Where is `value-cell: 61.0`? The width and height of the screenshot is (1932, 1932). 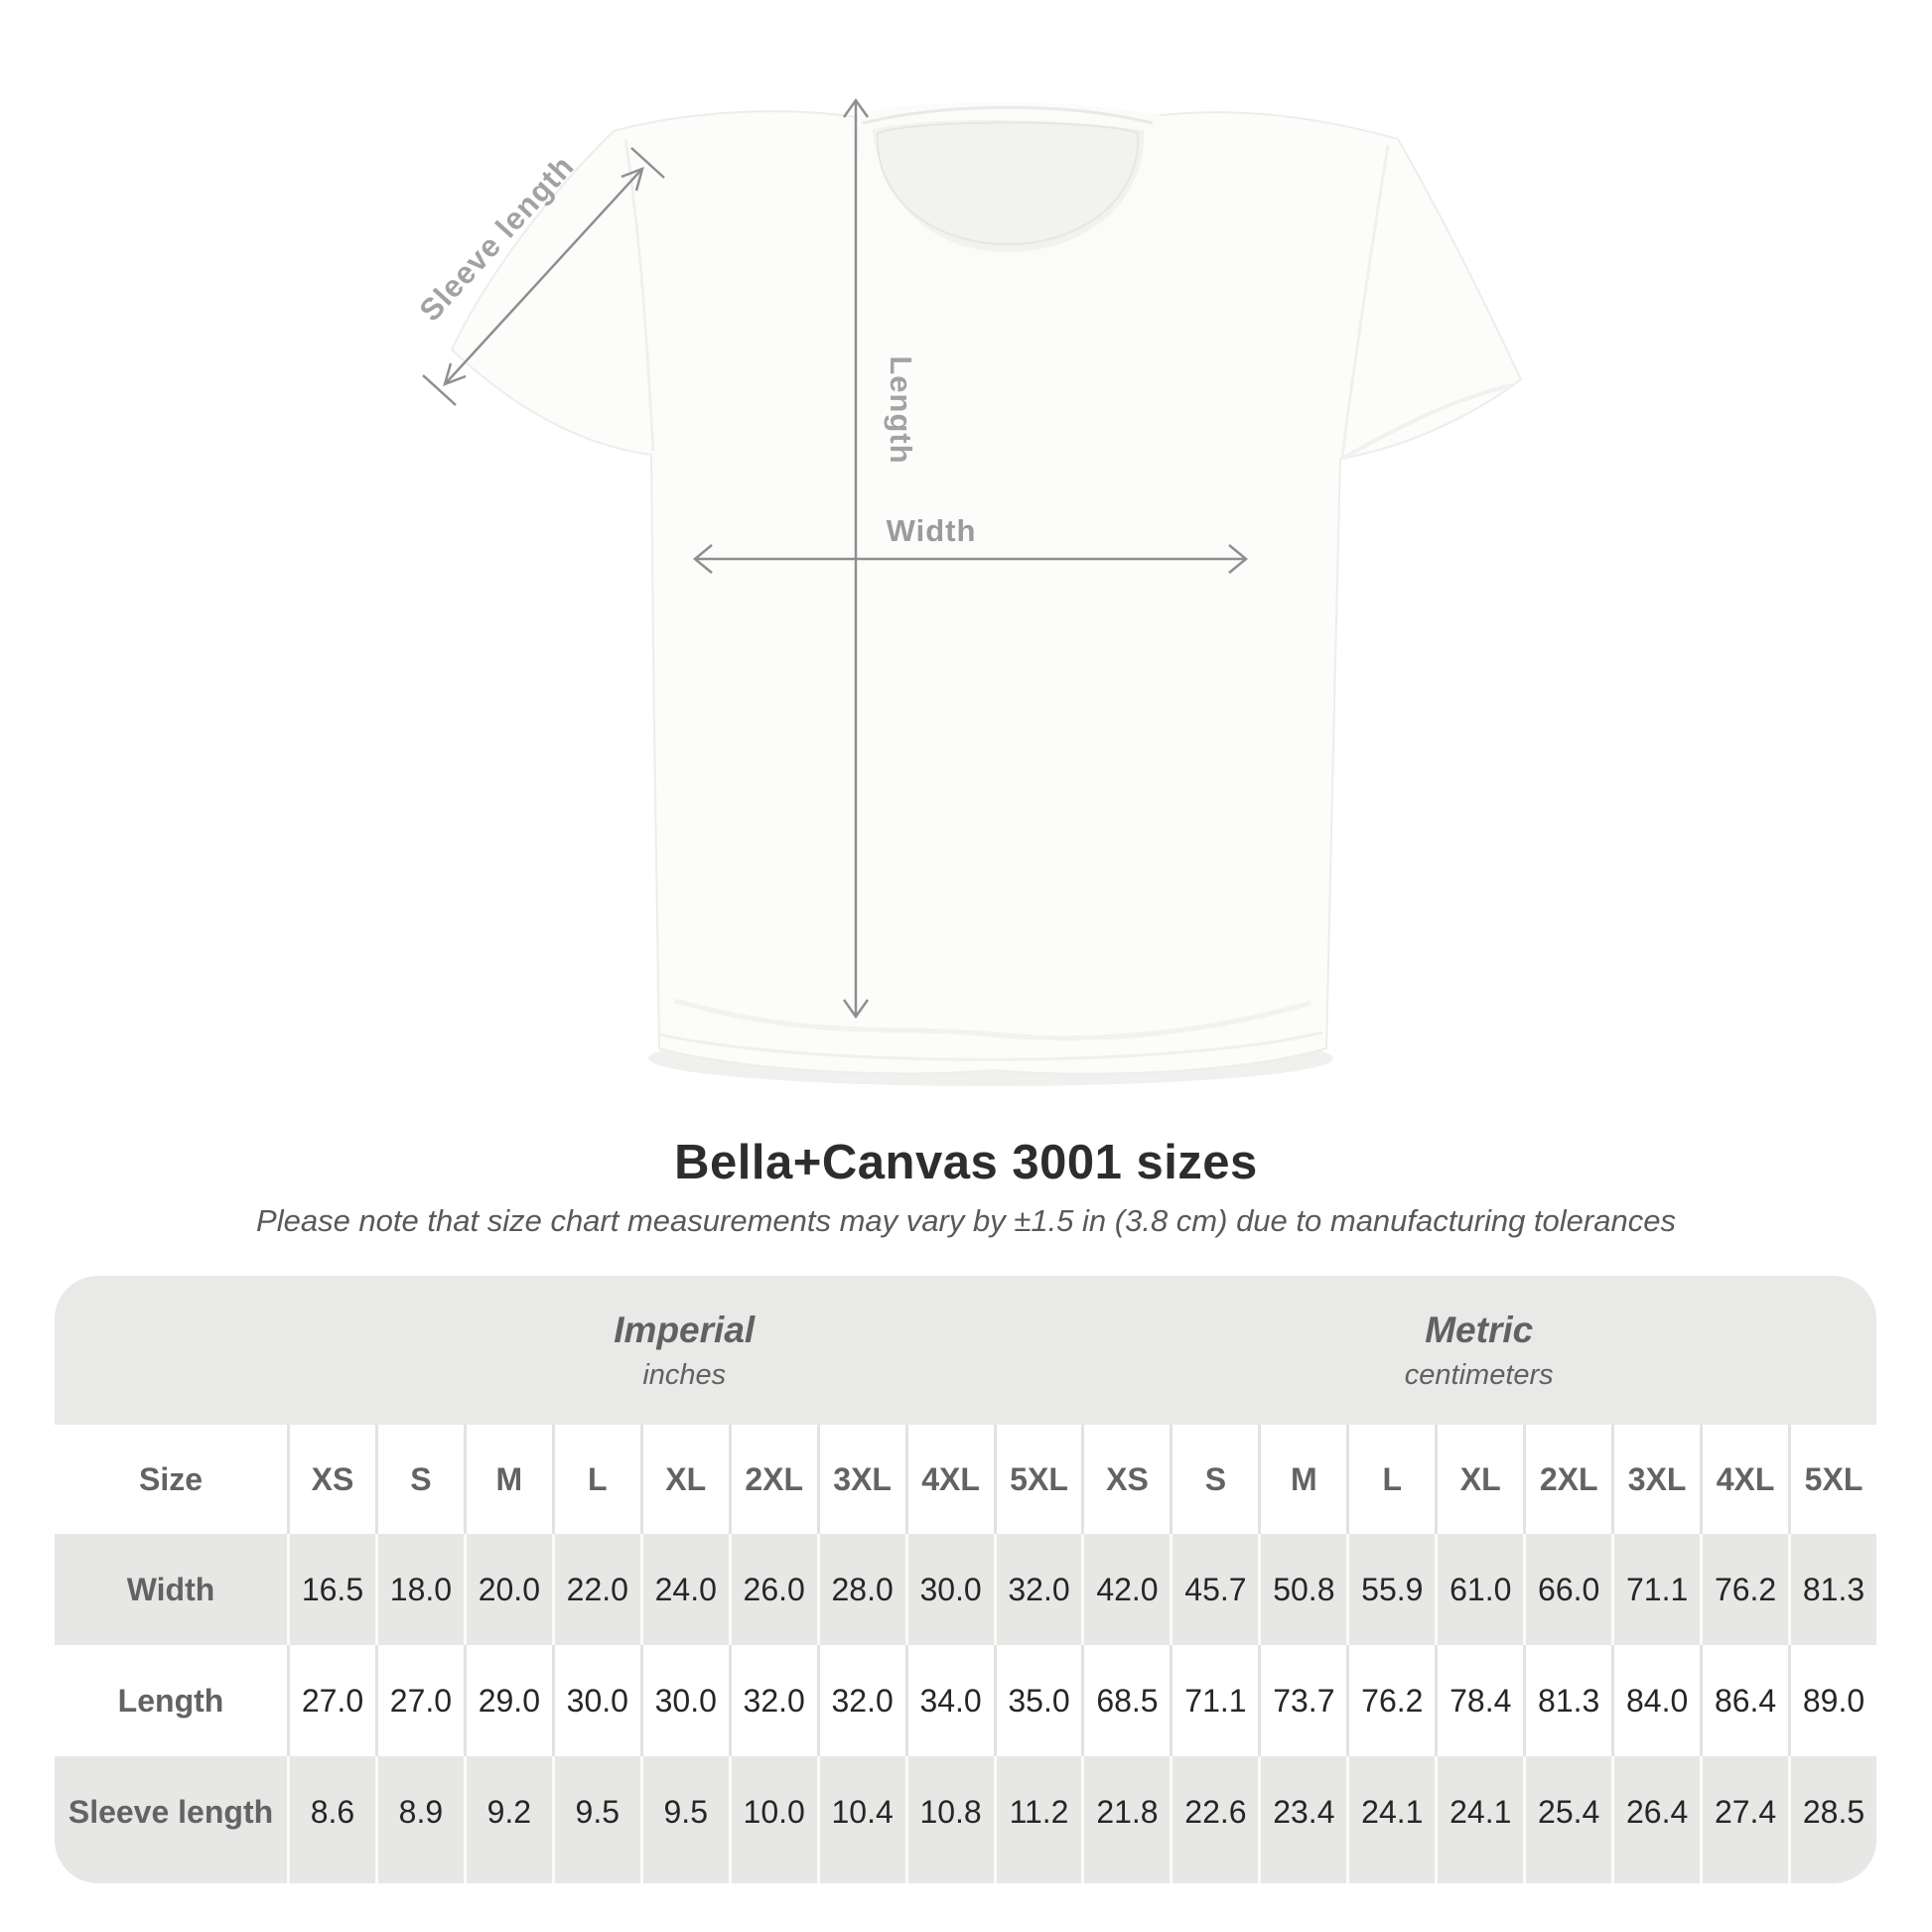 value-cell: 61.0 is located at coordinates (1480, 1589).